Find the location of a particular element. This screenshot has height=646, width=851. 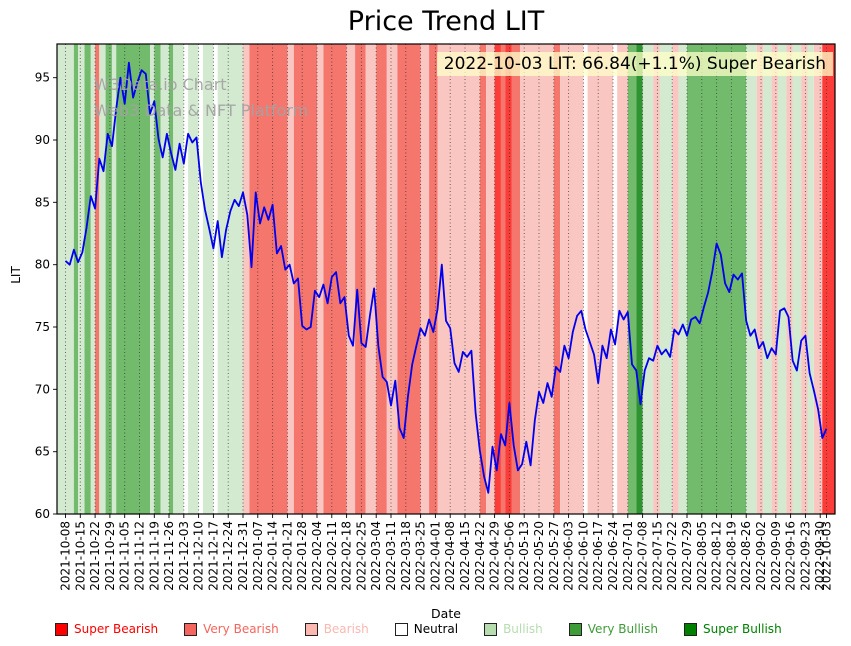

page-title: Price Trend LIT is located at coordinates (446, 21).